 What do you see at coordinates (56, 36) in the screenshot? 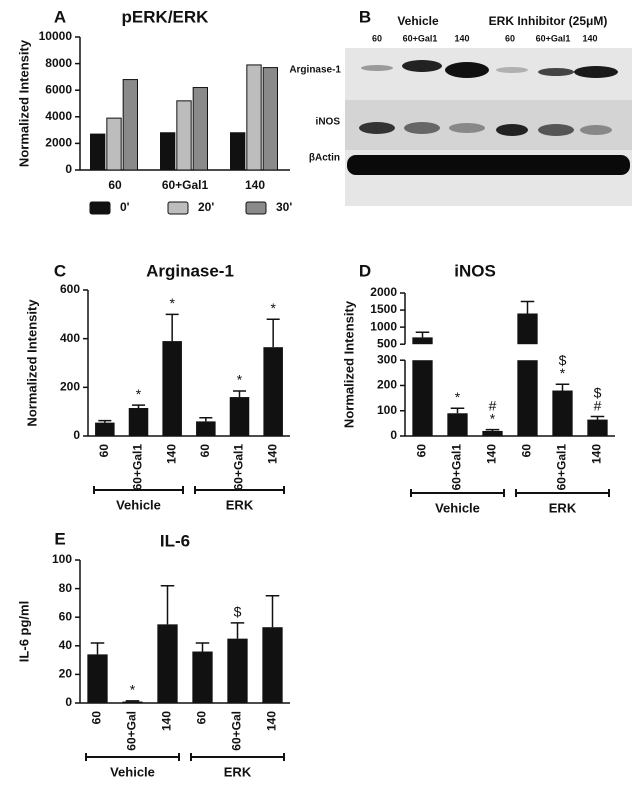
I see `y-tick-label: 10000` at bounding box center [56, 36].